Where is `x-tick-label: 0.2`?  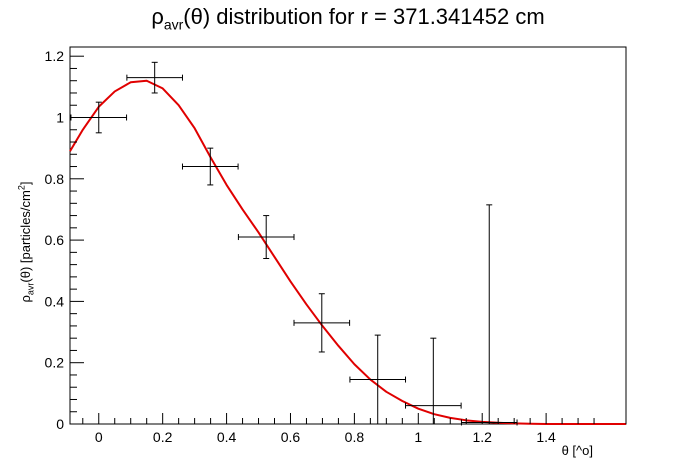 x-tick-label: 0.2 is located at coordinates (163, 437).